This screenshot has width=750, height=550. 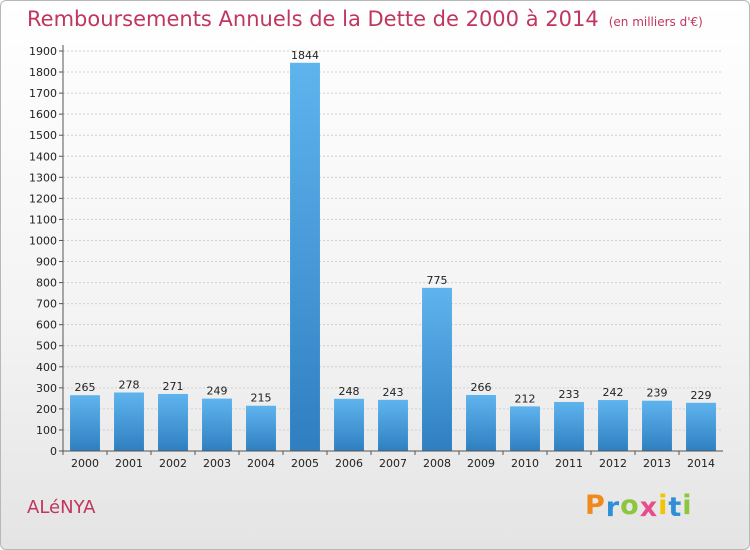 What do you see at coordinates (525, 398) in the screenshot?
I see `value-label: 212` at bounding box center [525, 398].